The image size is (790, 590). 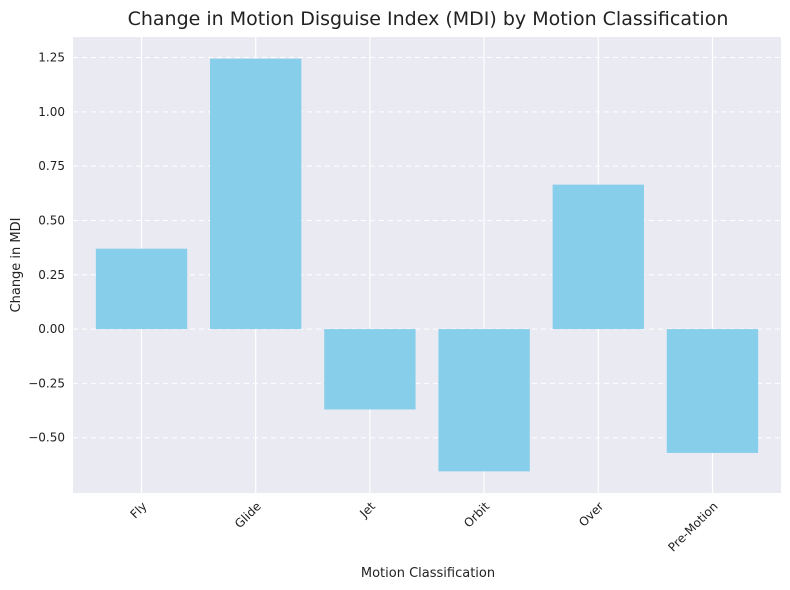 What do you see at coordinates (46, 248) in the screenshot?
I see `y-axis-ticks: −0.50 −0.25 0.00 0.25 0.50 0.75 1.00 1.25` at bounding box center [46, 248].